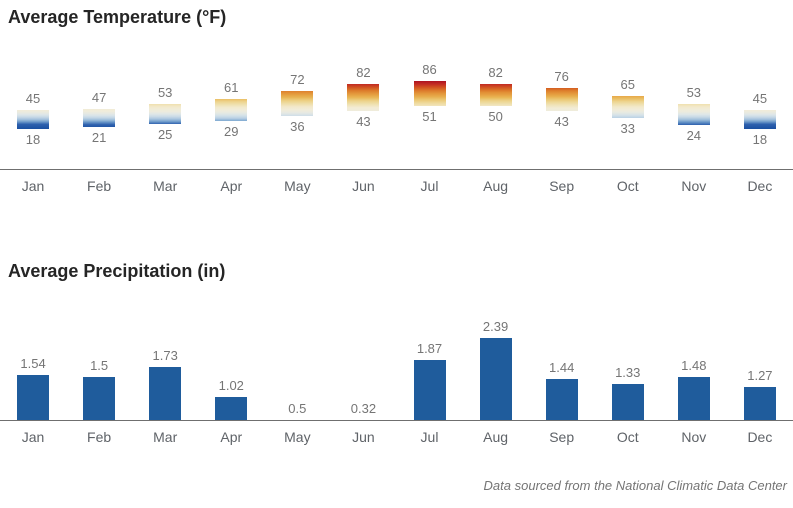 The width and height of the screenshot is (793, 508). Describe the element at coordinates (627, 84) in the screenshot. I see `temp-high-label: 65` at that location.